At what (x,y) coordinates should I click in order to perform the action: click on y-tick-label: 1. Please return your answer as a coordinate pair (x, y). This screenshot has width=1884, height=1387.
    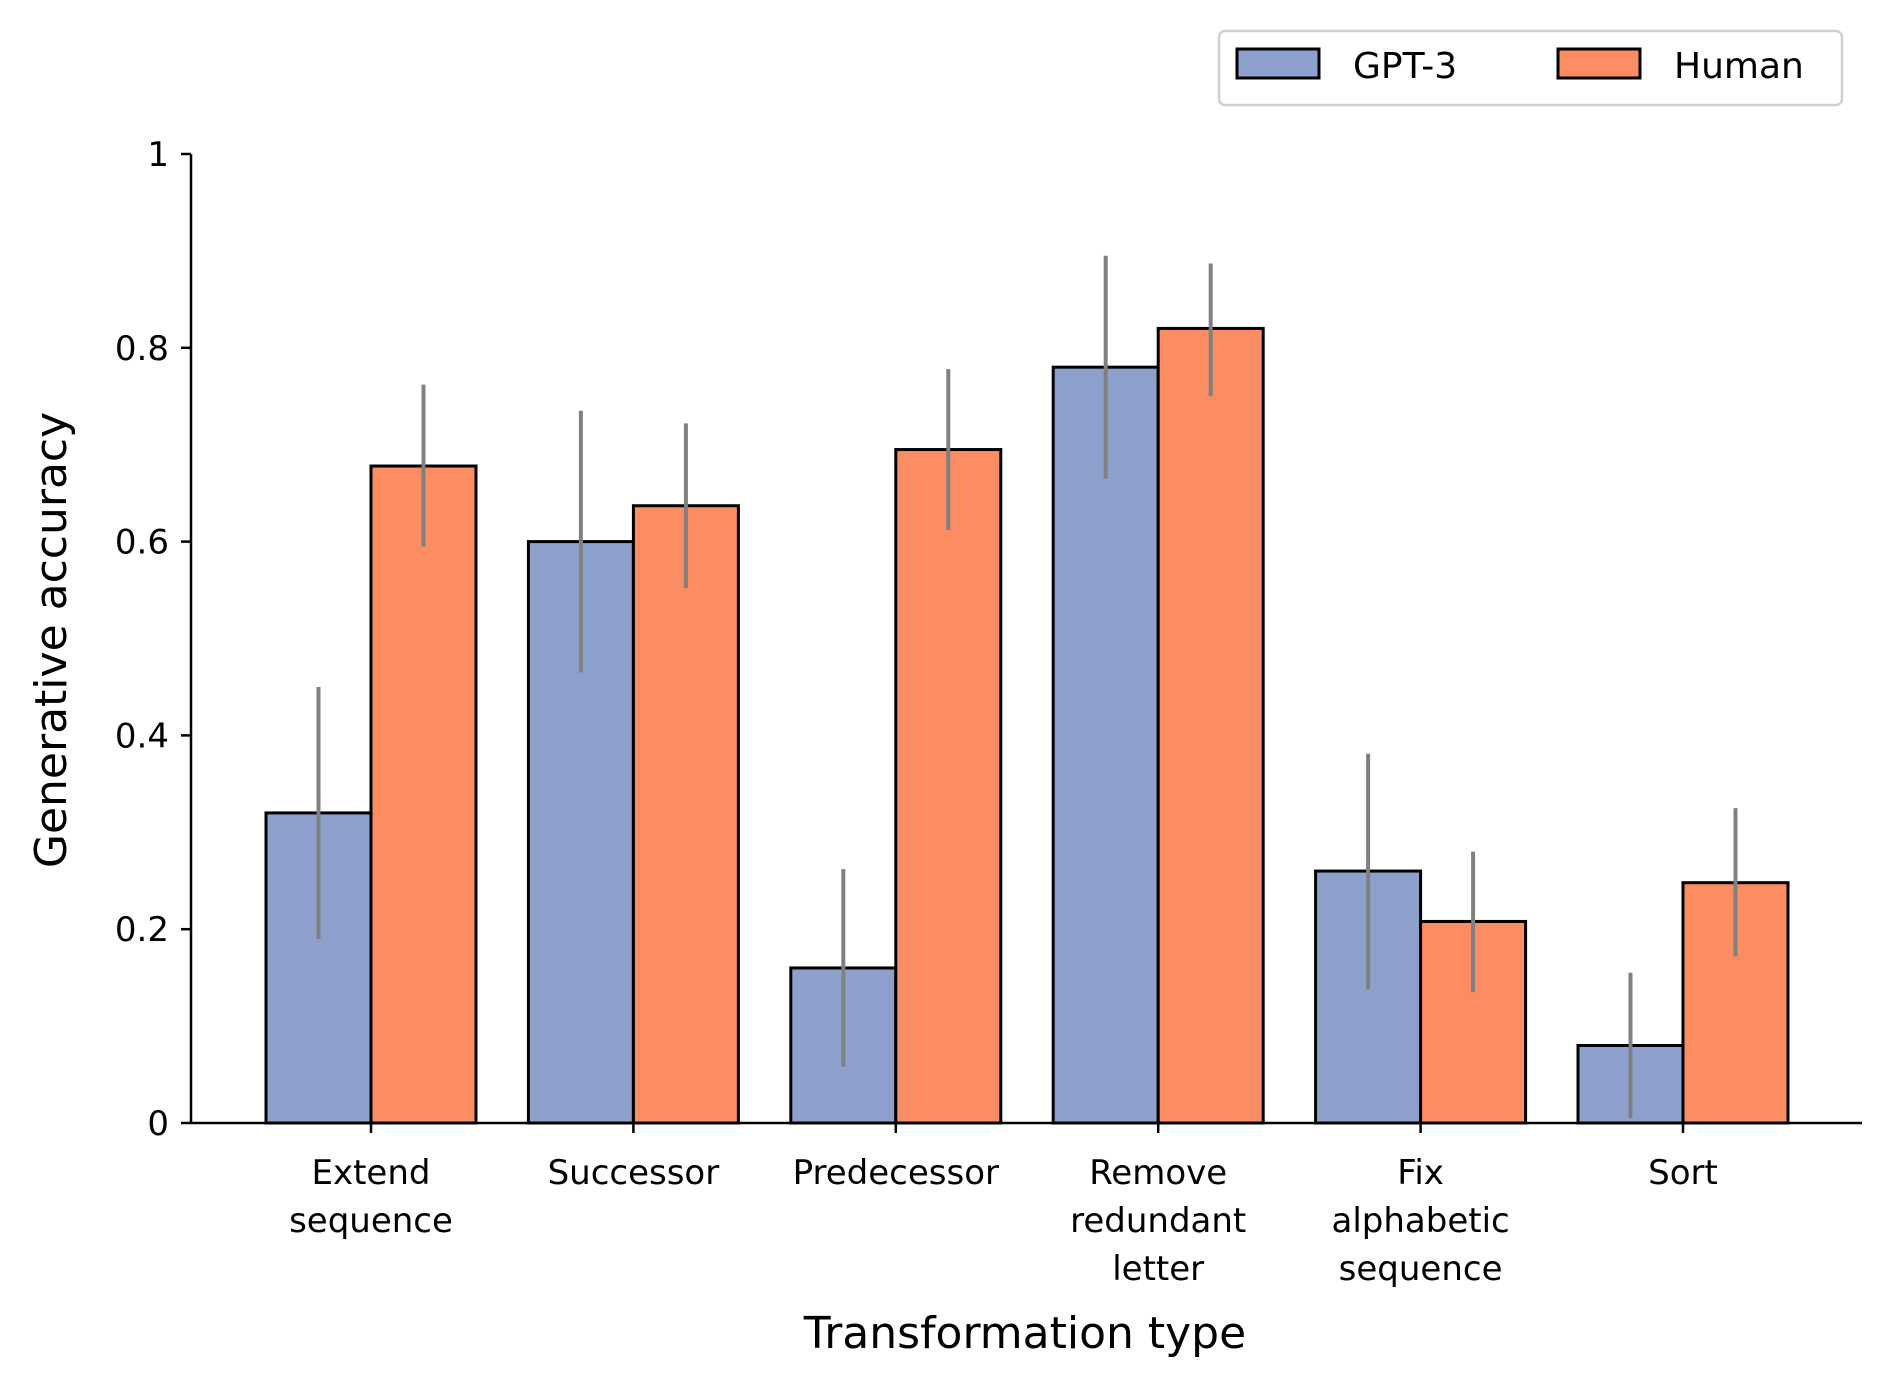
    Looking at the image, I should click on (158, 155).